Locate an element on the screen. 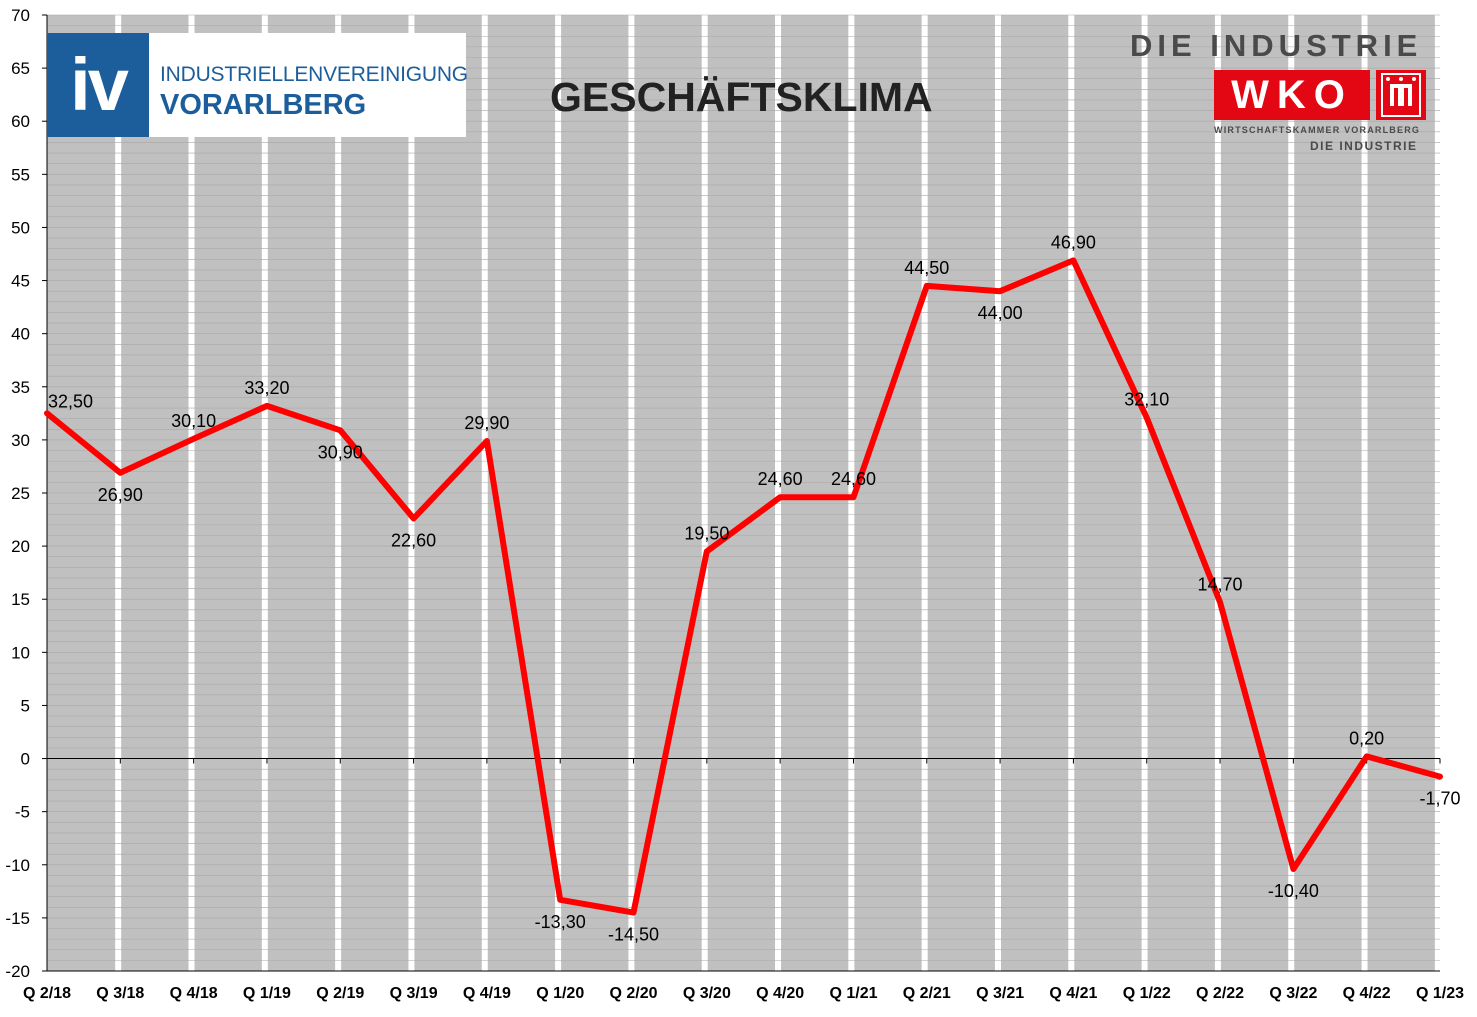  data-label: 0,20 is located at coordinates (1366, 738).